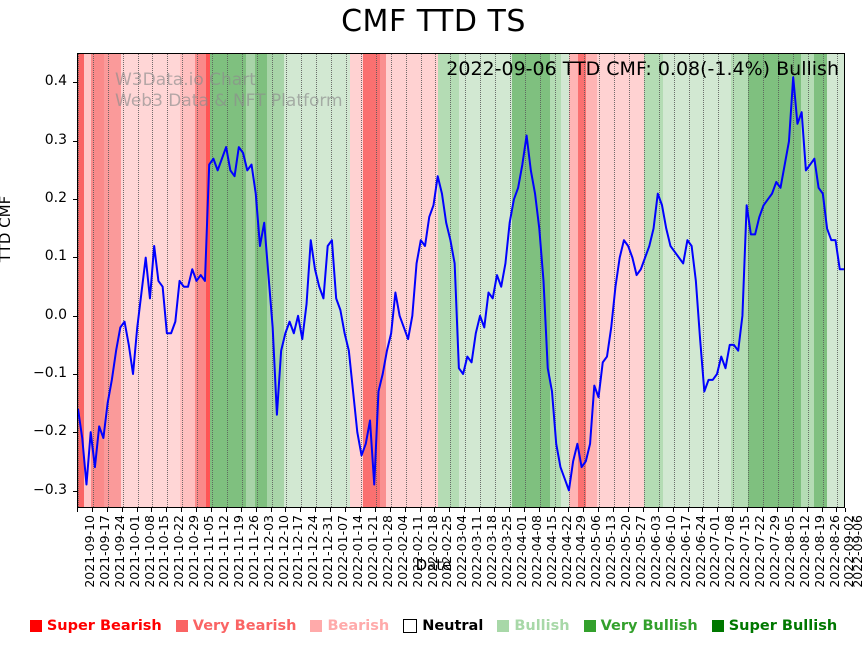 The image size is (867, 646). Describe the element at coordinates (149, 551) in the screenshot. I see `x-tick-label: 2021-10-08` at that location.